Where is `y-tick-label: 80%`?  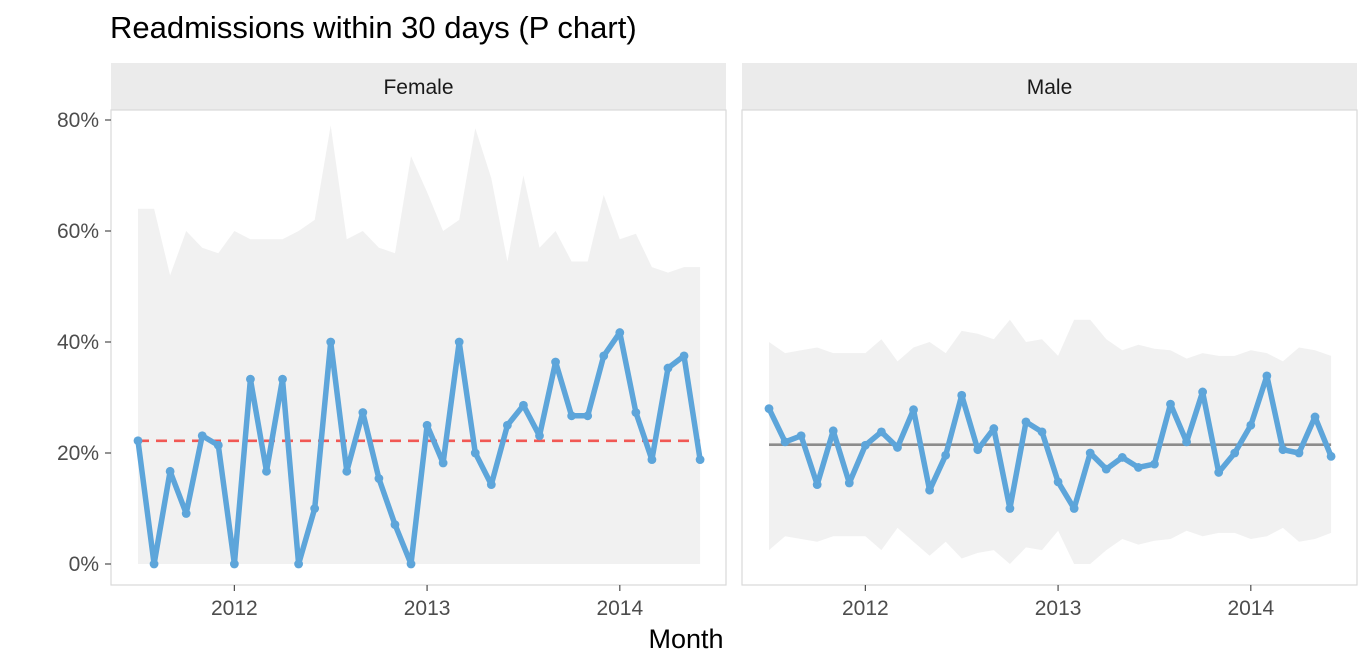 y-tick-label: 80% is located at coordinates (78, 120).